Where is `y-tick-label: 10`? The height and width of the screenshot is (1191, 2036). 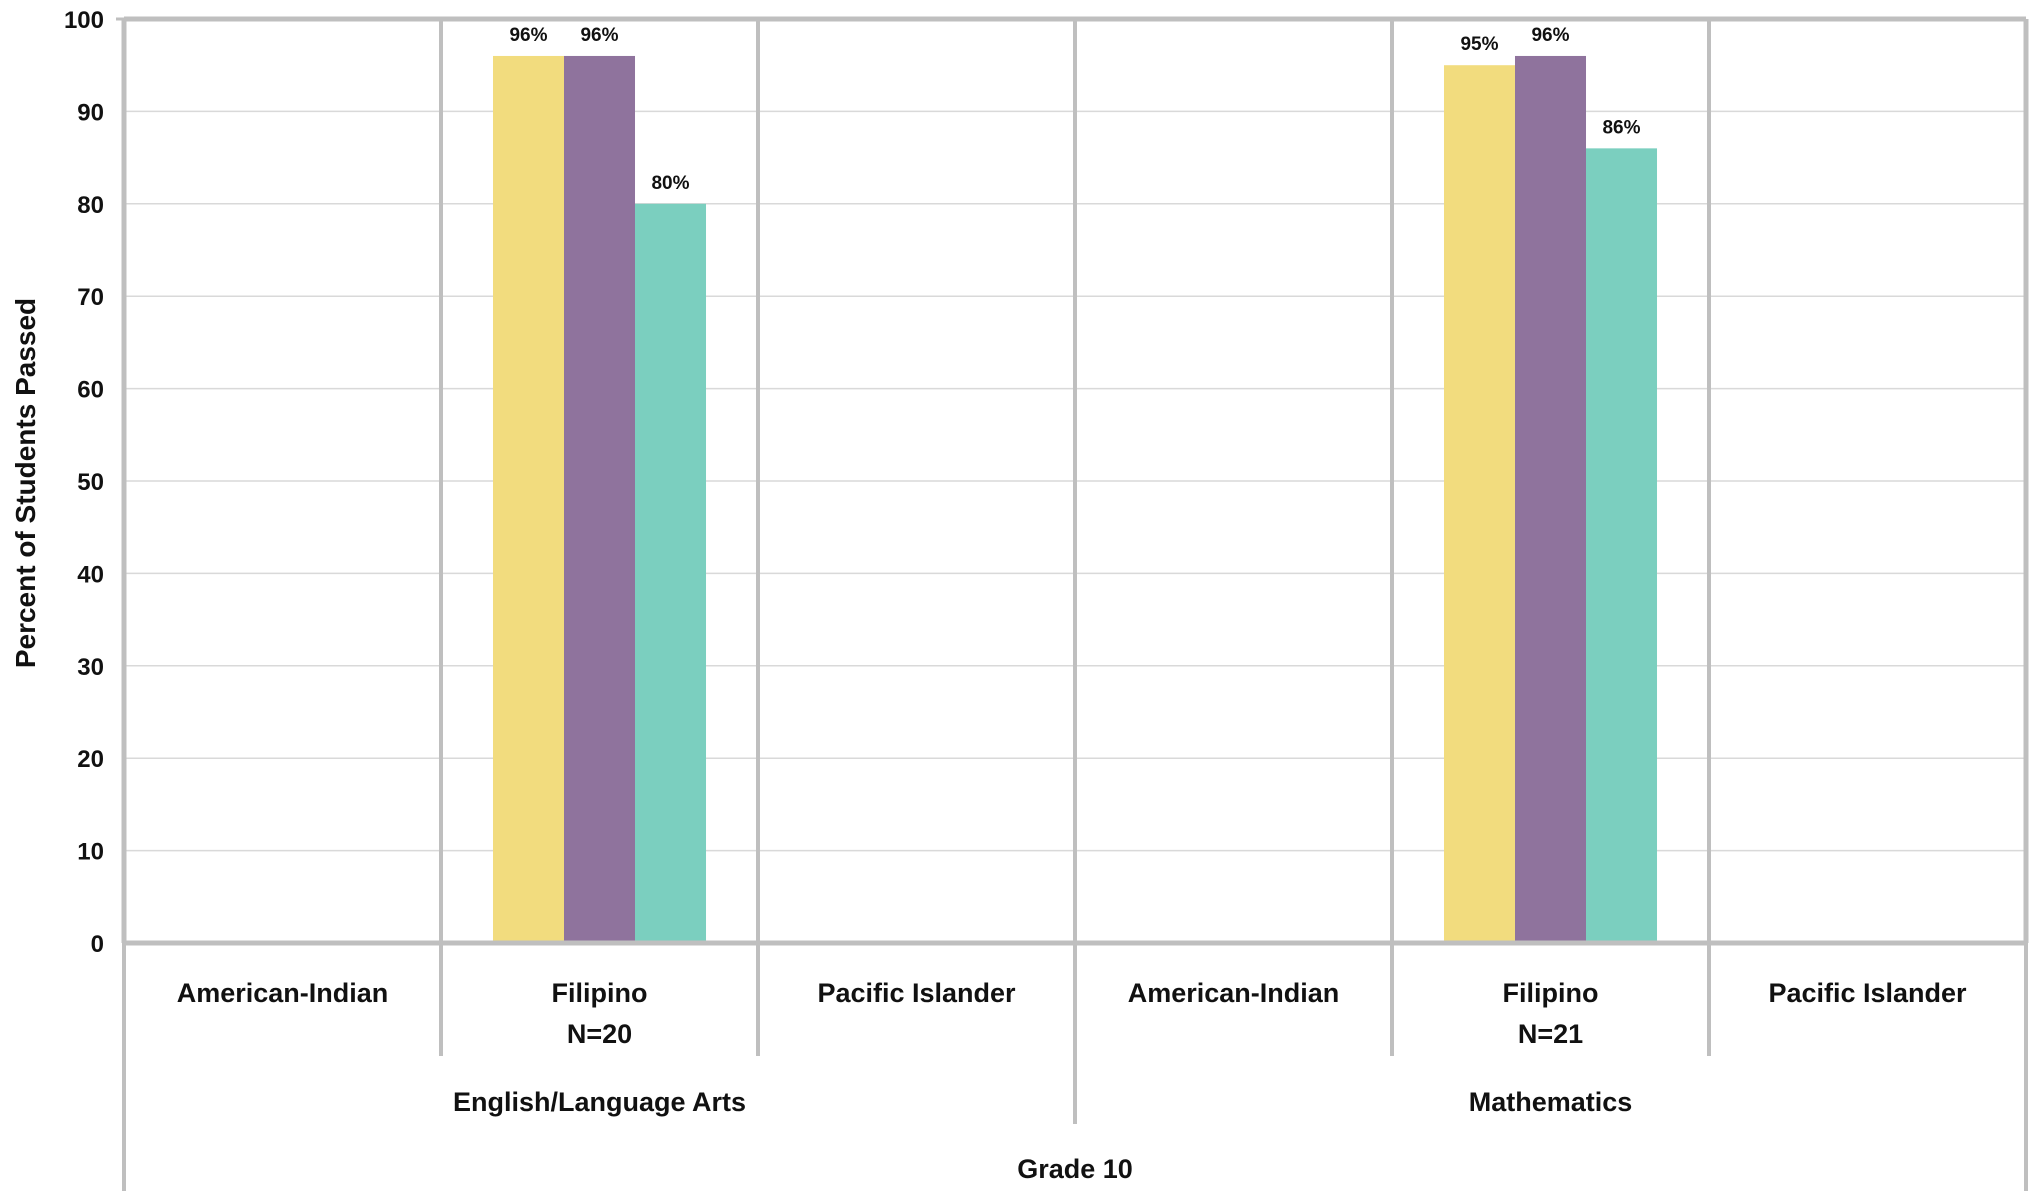
y-tick-label: 10 is located at coordinates (90, 852).